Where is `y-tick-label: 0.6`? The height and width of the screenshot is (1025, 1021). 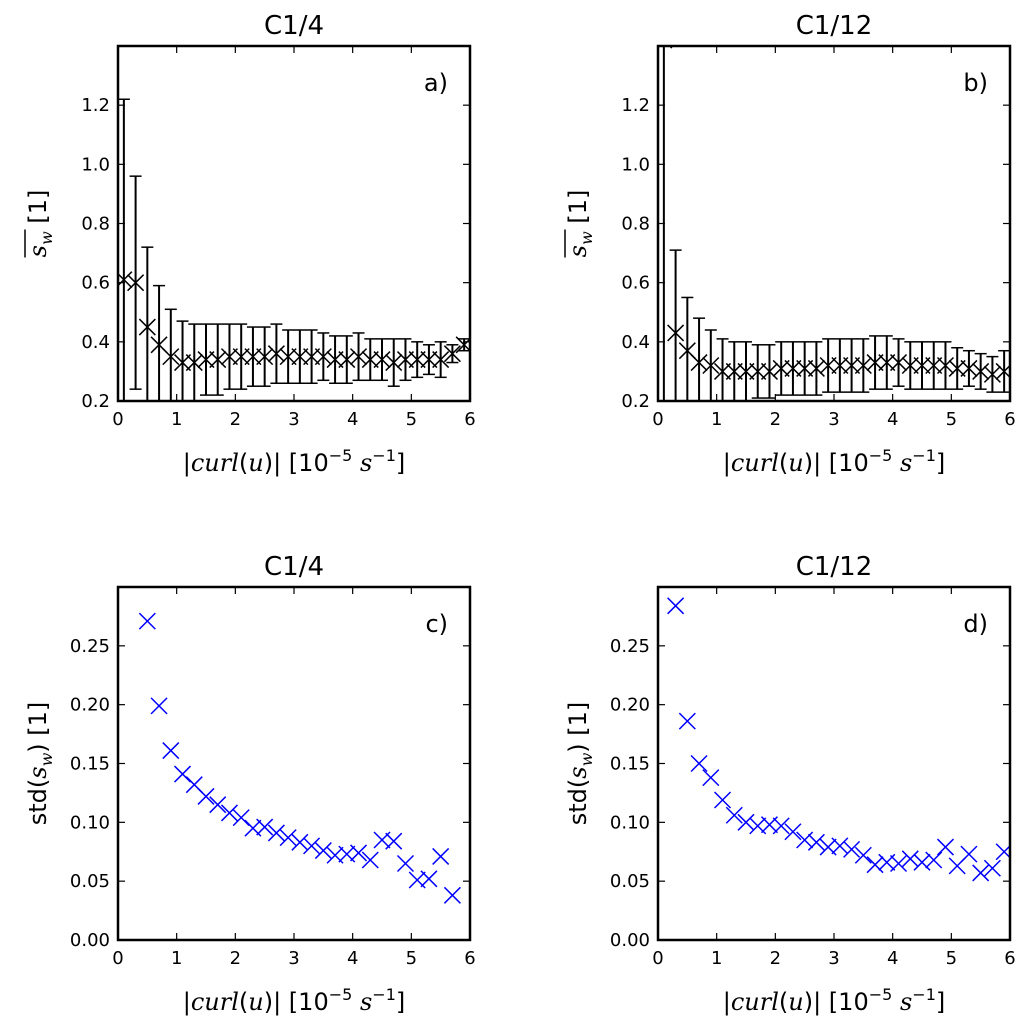
y-tick-label: 0.6 is located at coordinates (95, 283).